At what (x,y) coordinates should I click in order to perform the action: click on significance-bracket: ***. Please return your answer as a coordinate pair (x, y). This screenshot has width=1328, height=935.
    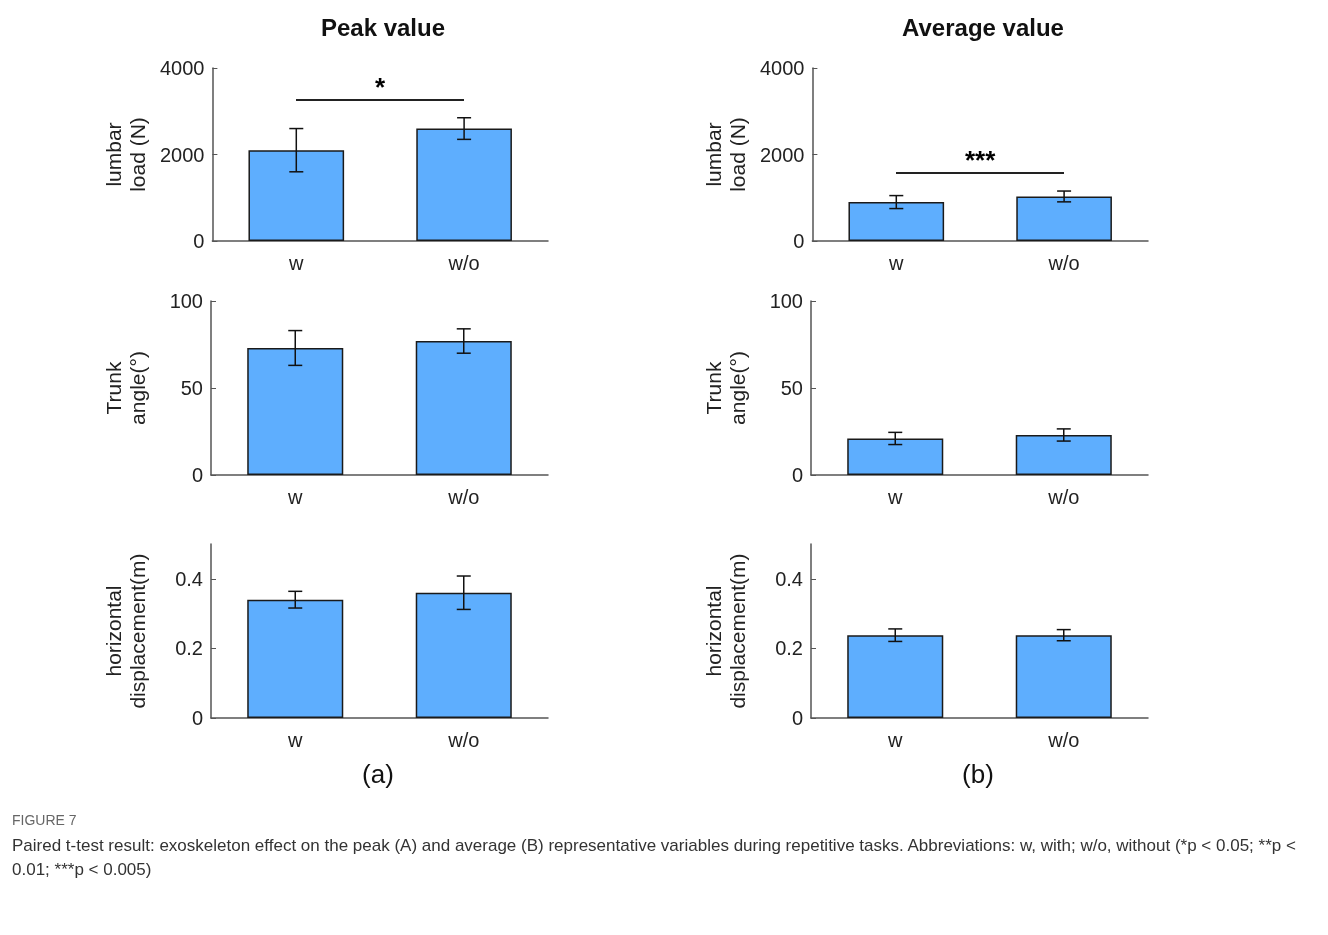
    Looking at the image, I should click on (980, 161).